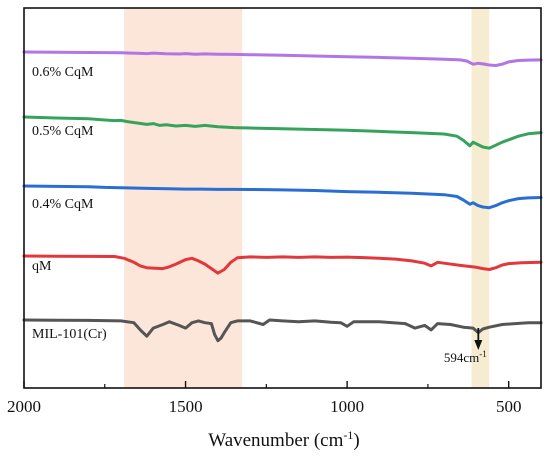  Describe the element at coordinates (465, 346) in the screenshot. I see `peak-annotation: 594cm-1` at that location.